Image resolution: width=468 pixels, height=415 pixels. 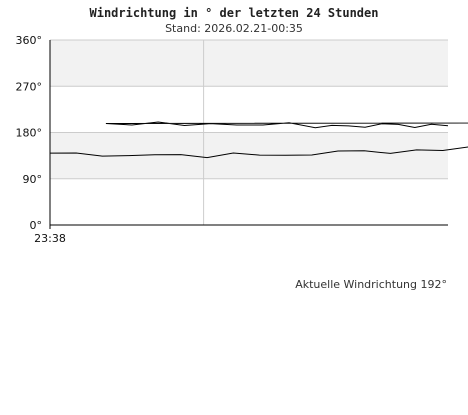 What do you see at coordinates (33, 179) in the screenshot?
I see `y-tick-label-90: 90°` at bounding box center [33, 179].